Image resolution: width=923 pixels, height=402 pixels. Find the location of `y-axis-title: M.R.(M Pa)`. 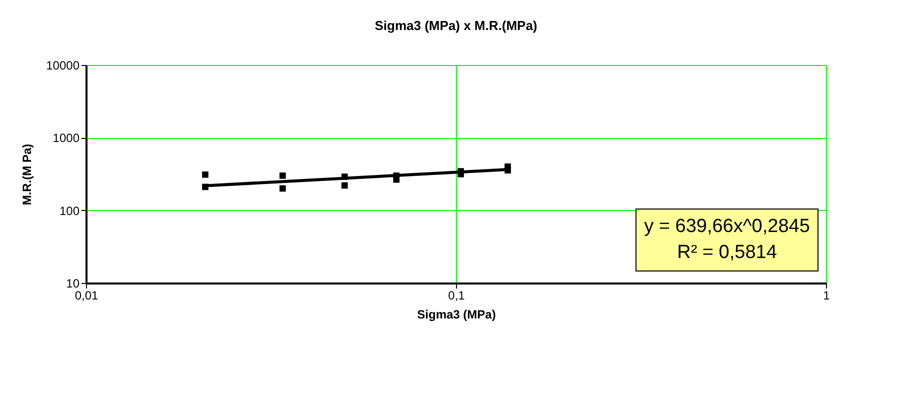

y-axis-title: M.R.(M Pa) is located at coordinates (27, 175).